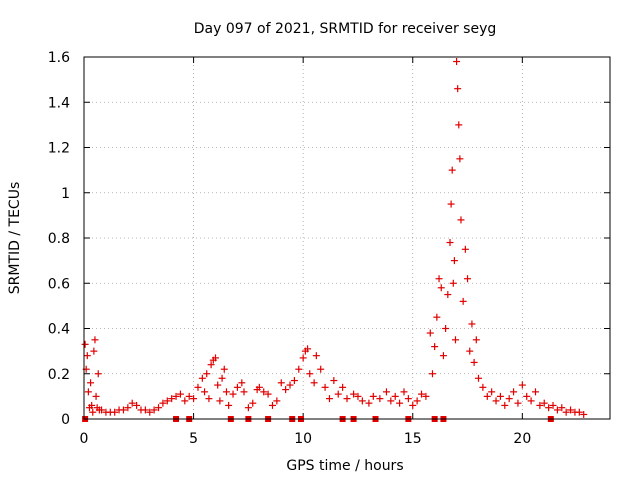 Image resolution: width=640 pixels, height=480 pixels. What do you see at coordinates (15, 238) in the screenshot?
I see `y-axis-label: SRMTID / TECUs` at bounding box center [15, 238].